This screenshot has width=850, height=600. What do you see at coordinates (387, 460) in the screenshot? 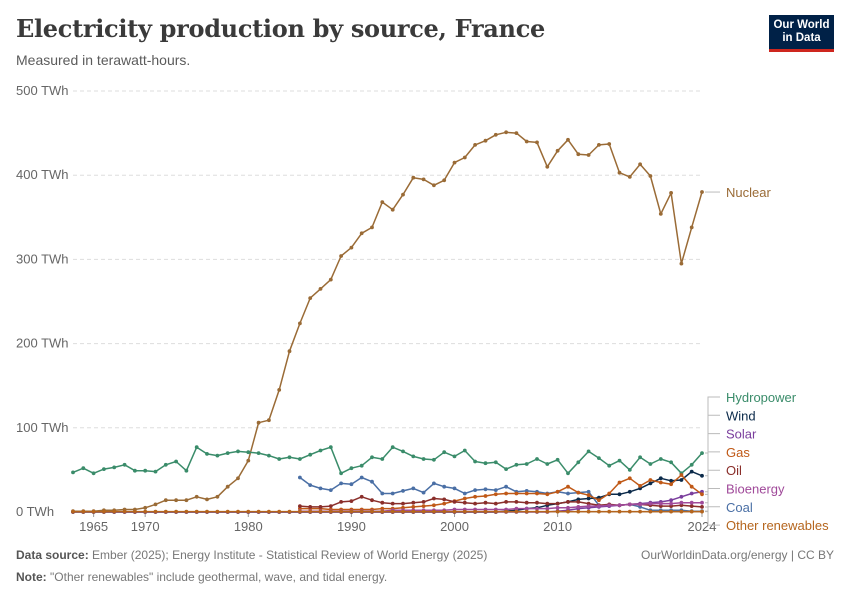
I see `series-hydropower` at bounding box center [387, 460].